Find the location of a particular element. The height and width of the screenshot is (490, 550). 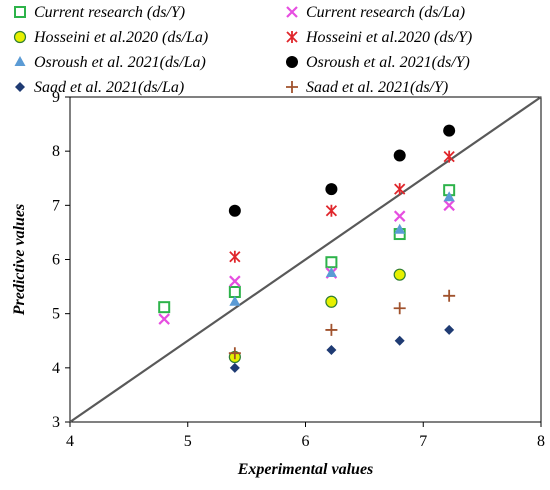

x-tick-label: 4 is located at coordinates (70, 441).